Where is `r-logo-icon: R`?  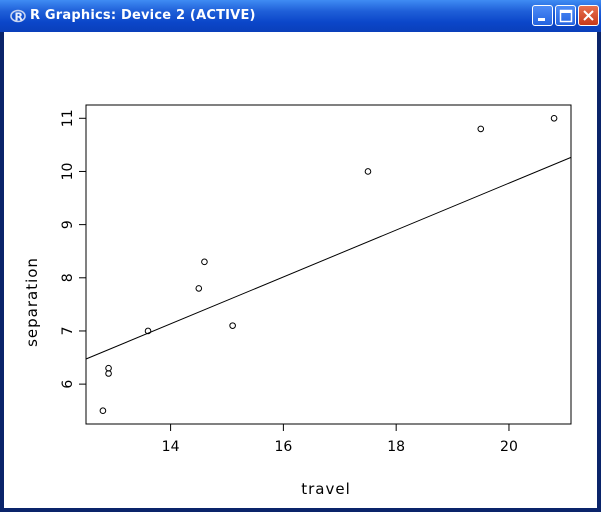
r-logo-icon: R is located at coordinates (18, 16).